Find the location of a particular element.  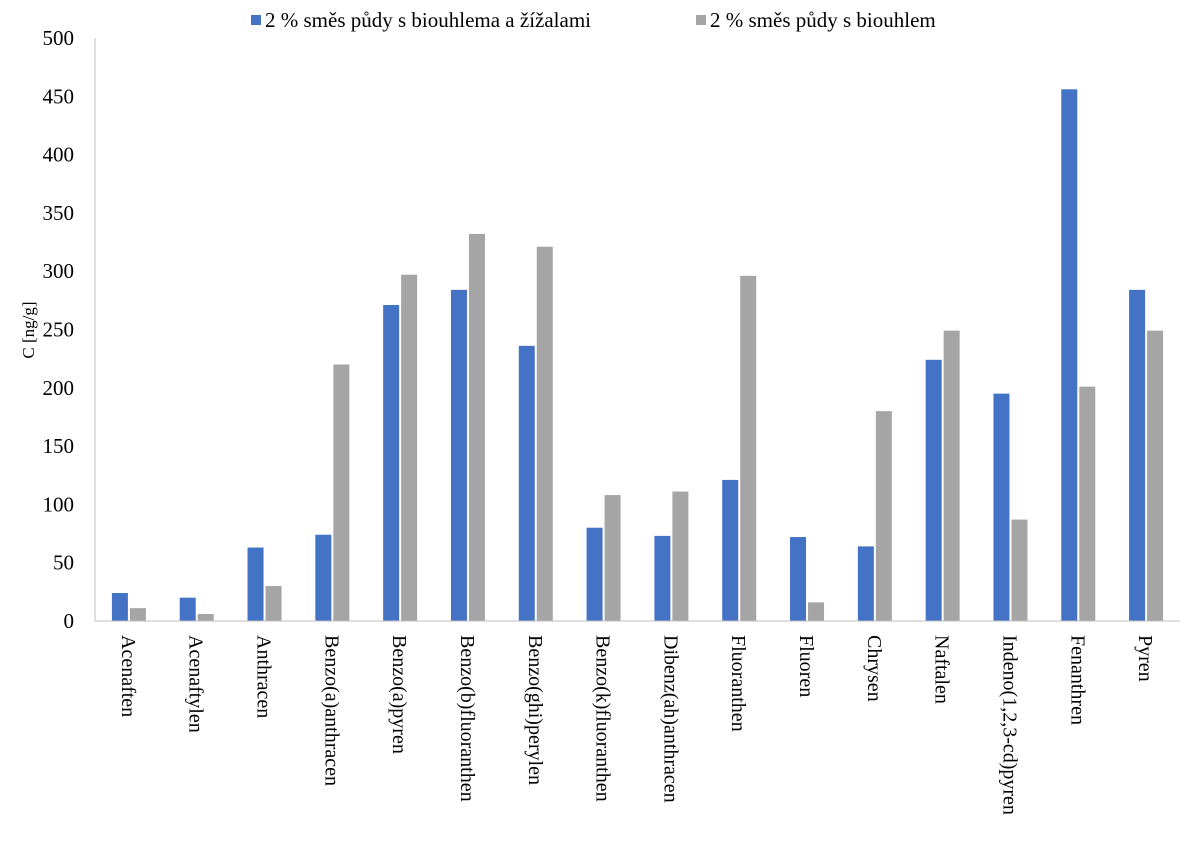

x-category-label: Fenanthren is located at coordinates (1077, 680).